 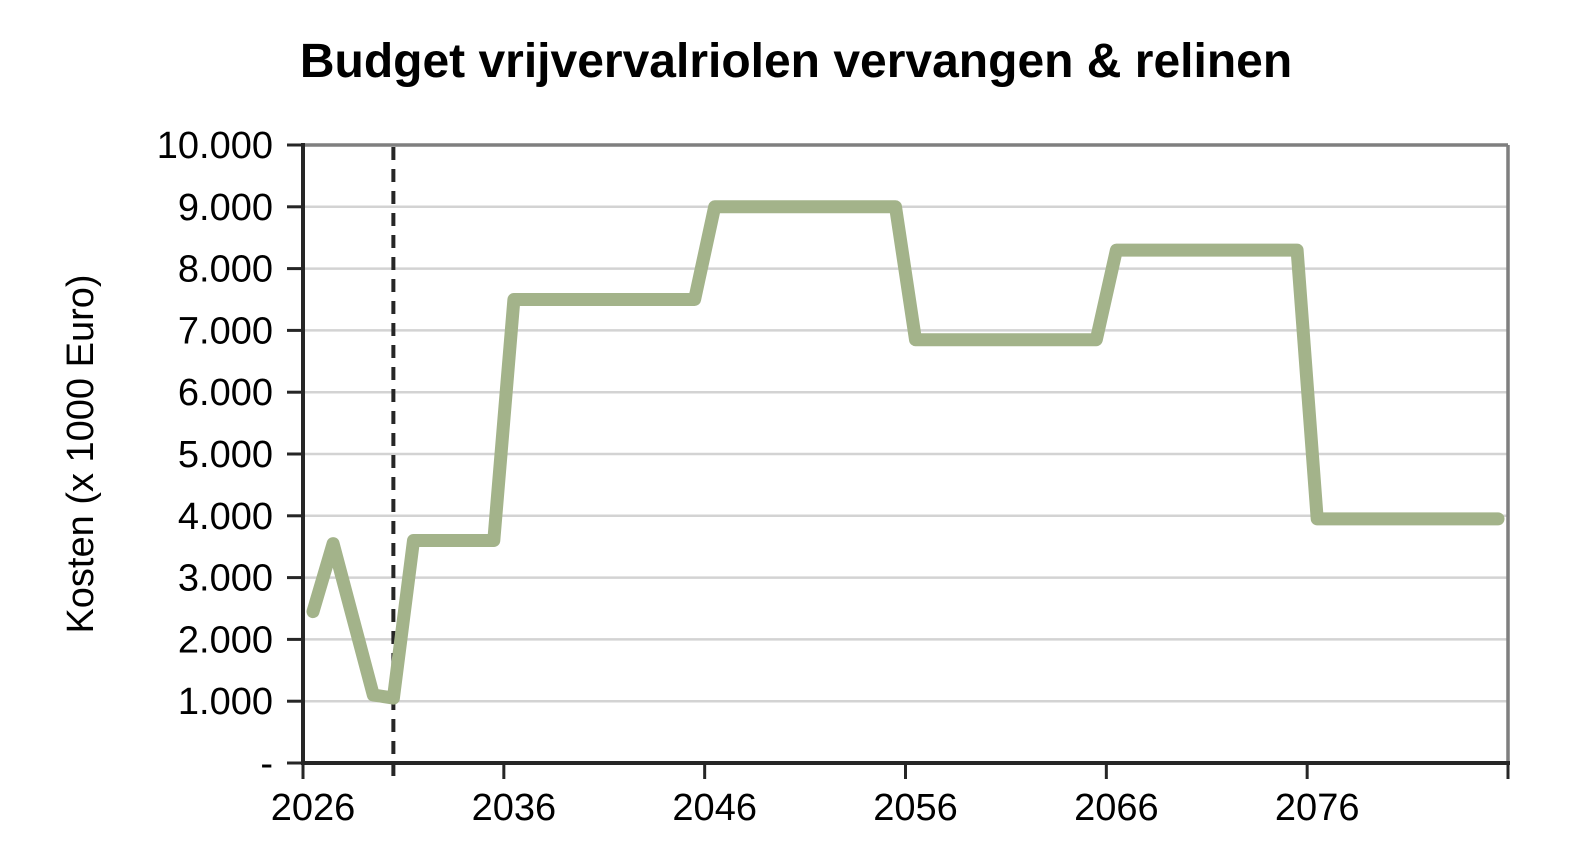 What do you see at coordinates (514, 808) in the screenshot?
I see `x-tick-label: 2036` at bounding box center [514, 808].